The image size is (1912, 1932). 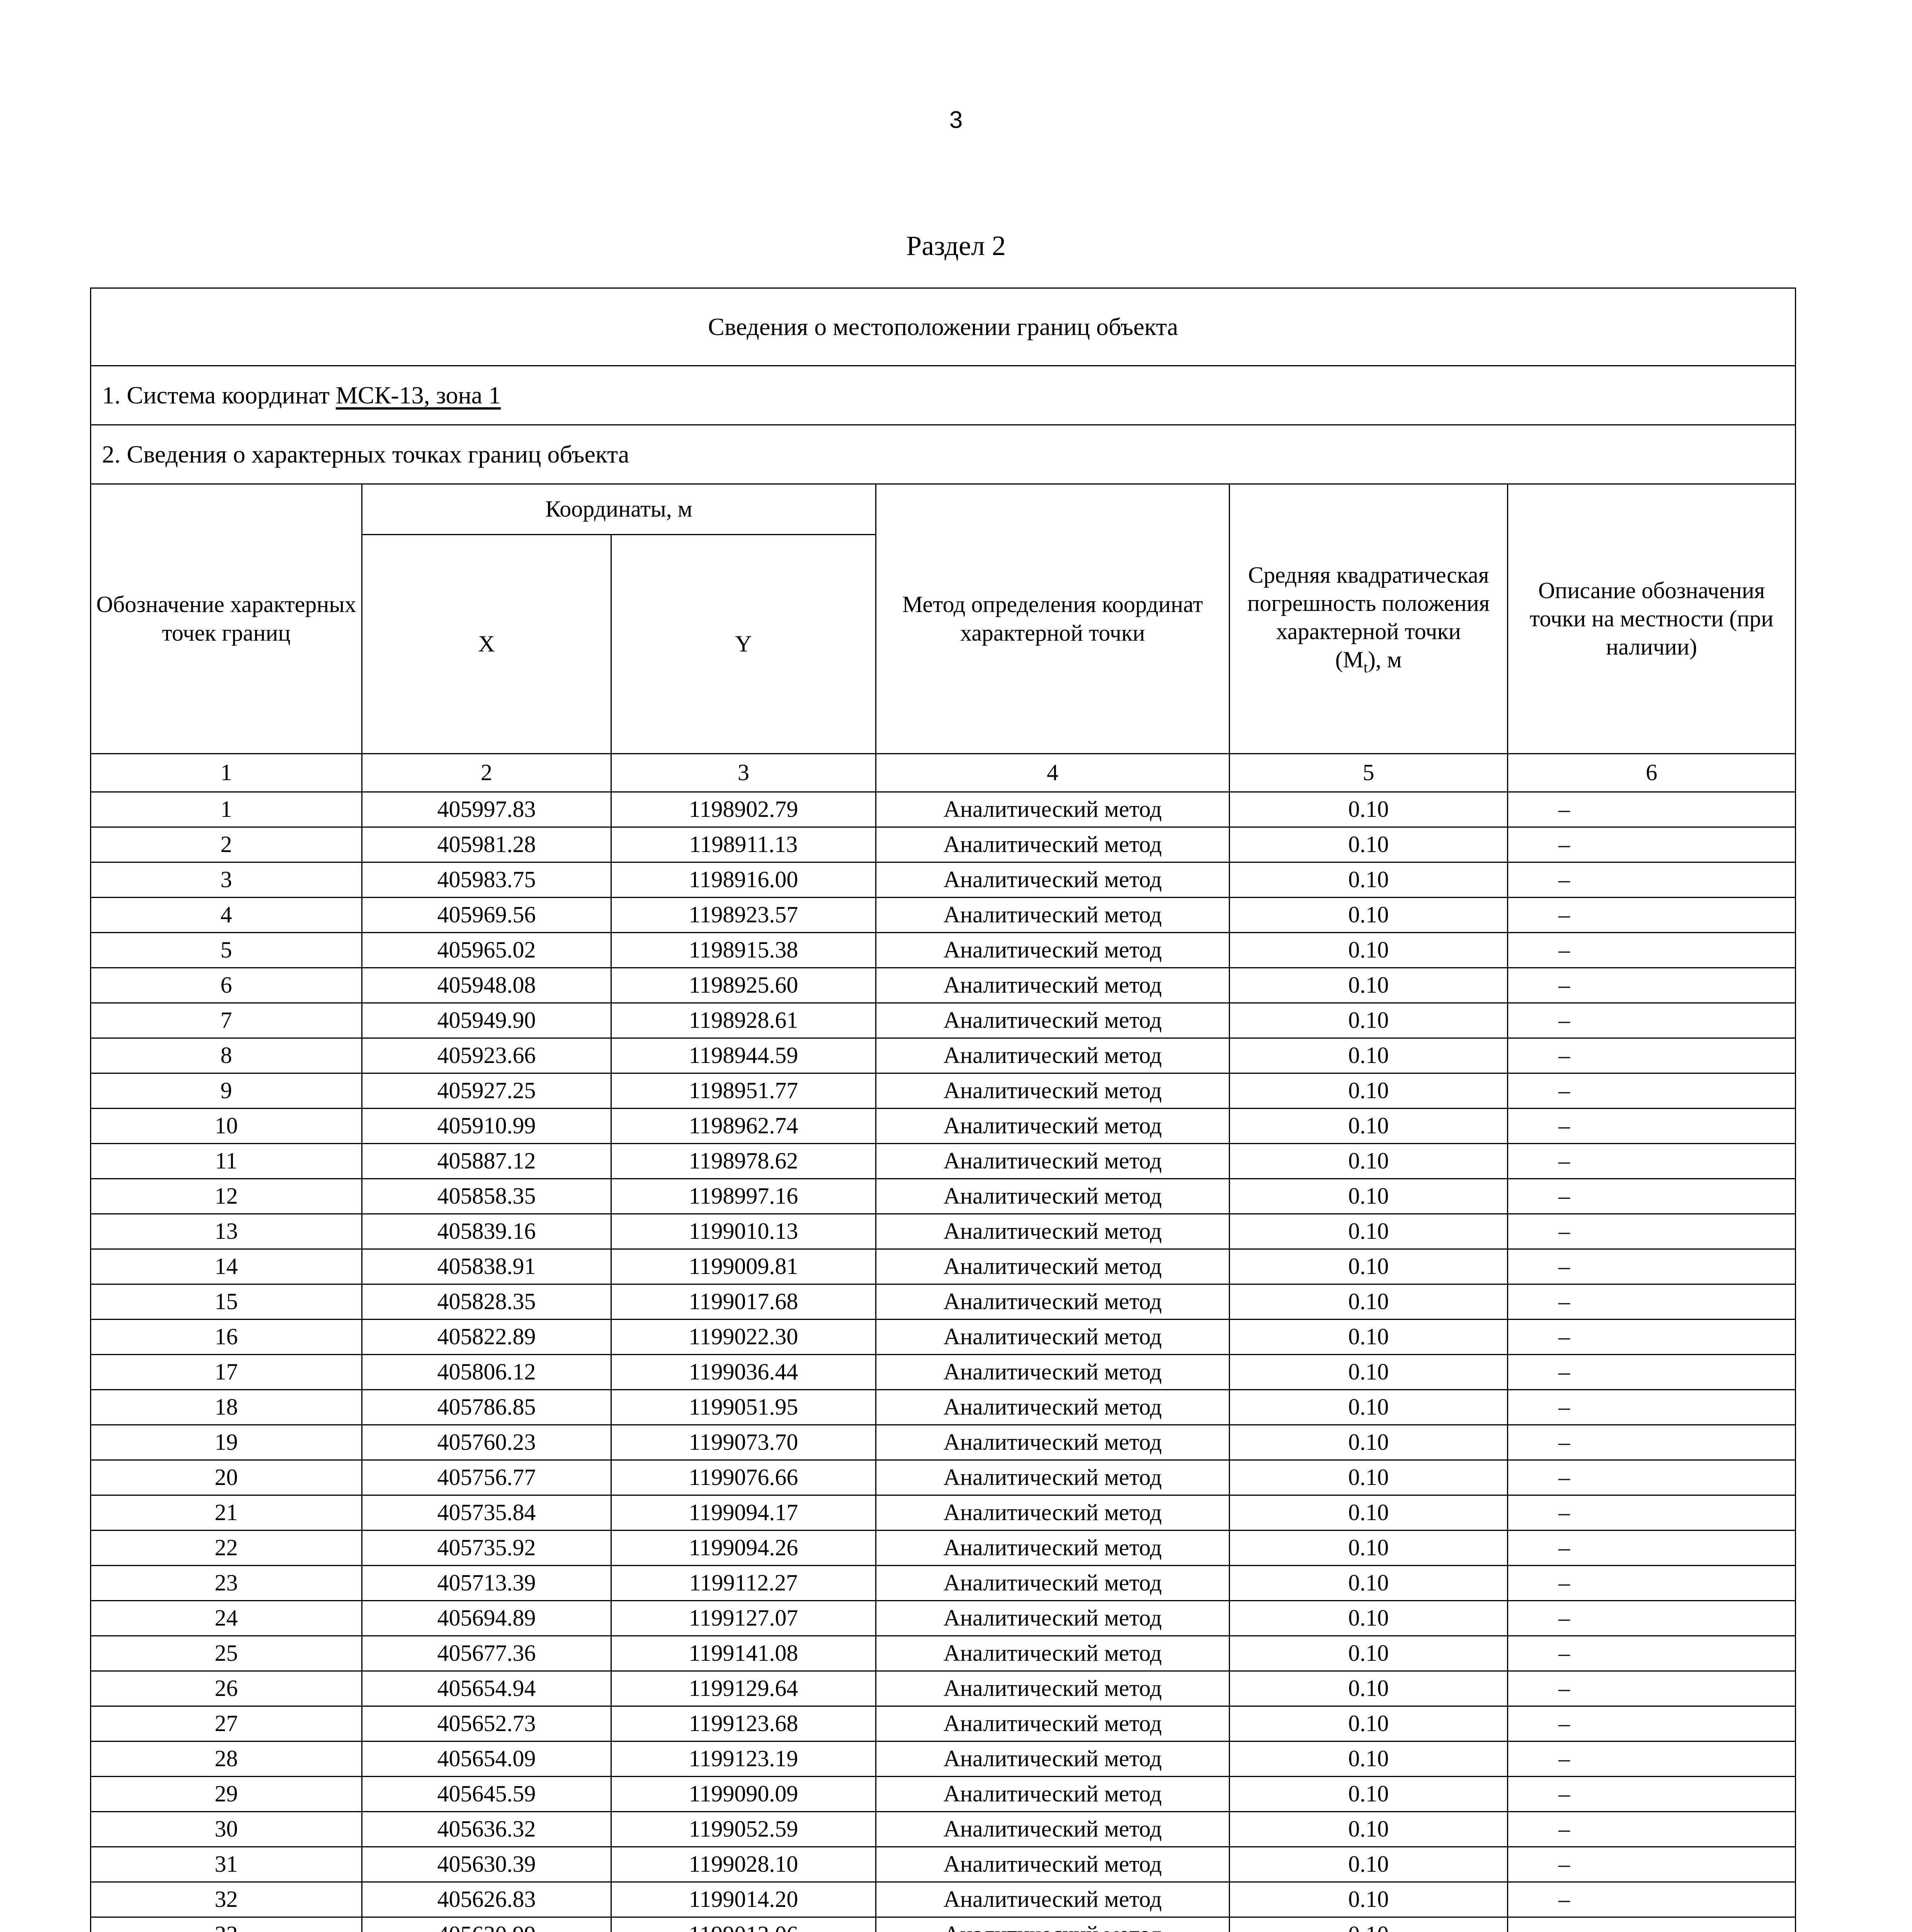 I want to click on x-coordinate-cell: 405694.89, so click(x=486, y=1618).